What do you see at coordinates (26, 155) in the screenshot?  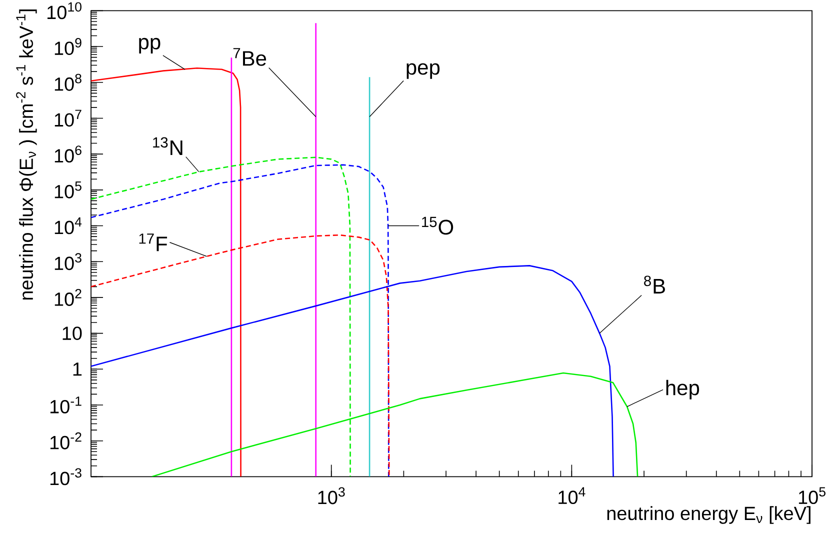 I see `text: neutrino flux Φ(E$_{ν}$ ) [cm$^{-2}$ s$^{-1}$ keV$^{-1}$]` at bounding box center [26, 155].